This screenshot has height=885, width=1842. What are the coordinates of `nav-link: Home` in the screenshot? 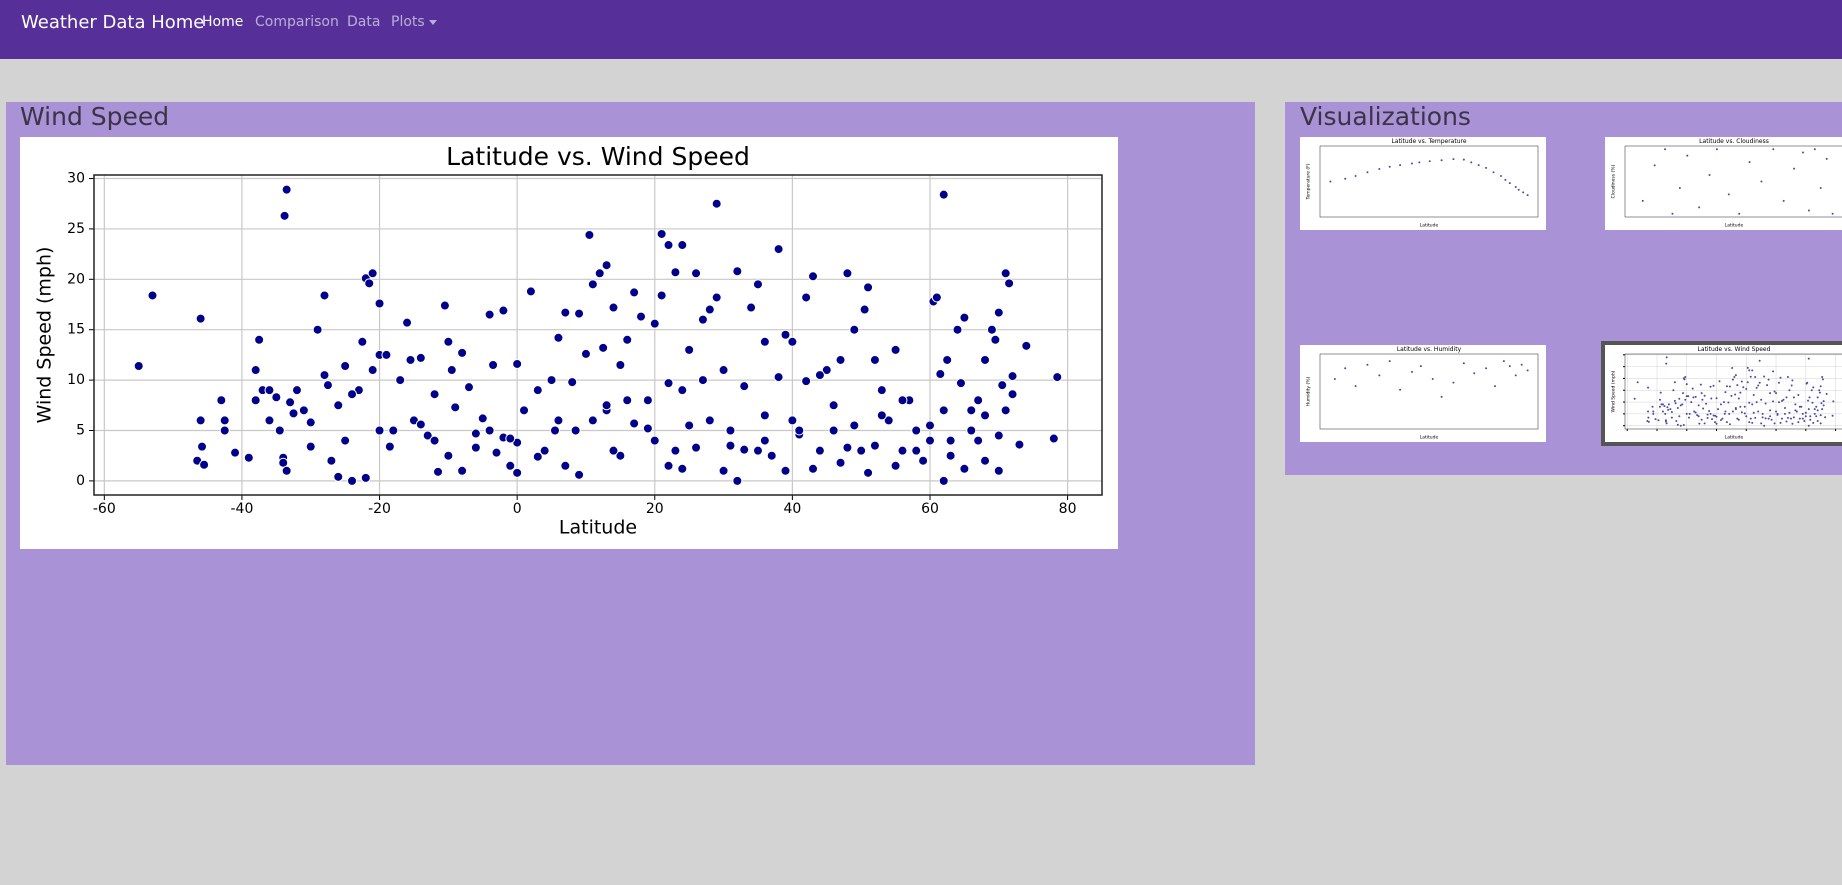 It's located at (223, 22).